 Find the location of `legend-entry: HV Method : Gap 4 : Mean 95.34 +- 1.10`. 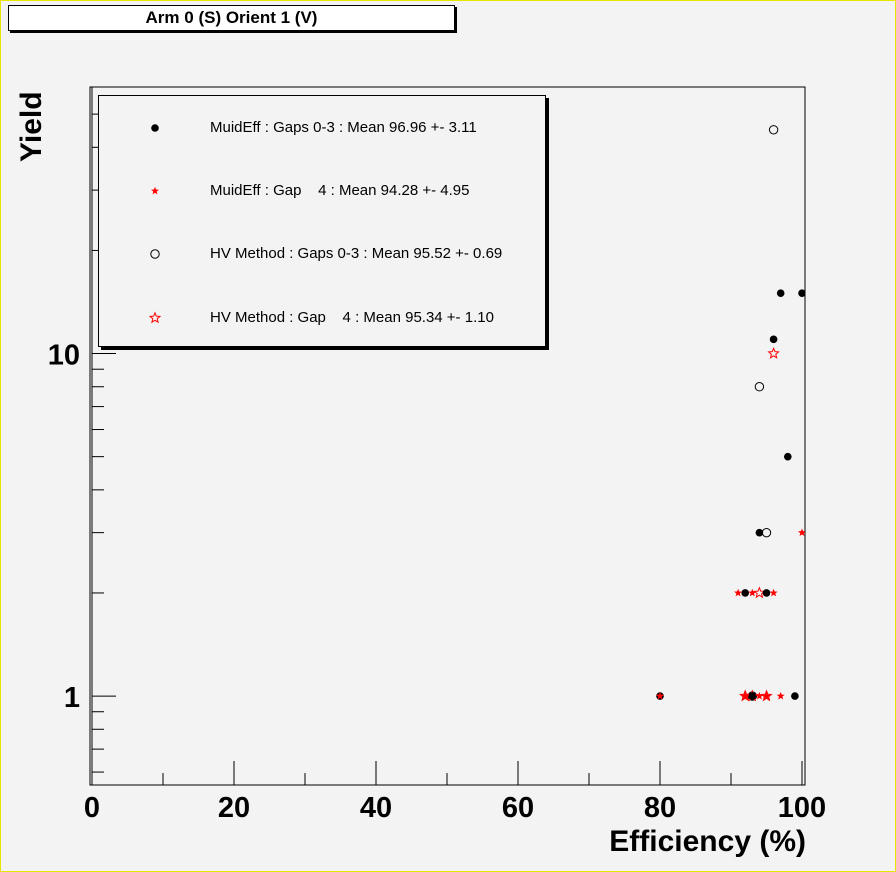

legend-entry: HV Method : Gap 4 : Mean 95.34 +- 1.10 is located at coordinates (322, 318).